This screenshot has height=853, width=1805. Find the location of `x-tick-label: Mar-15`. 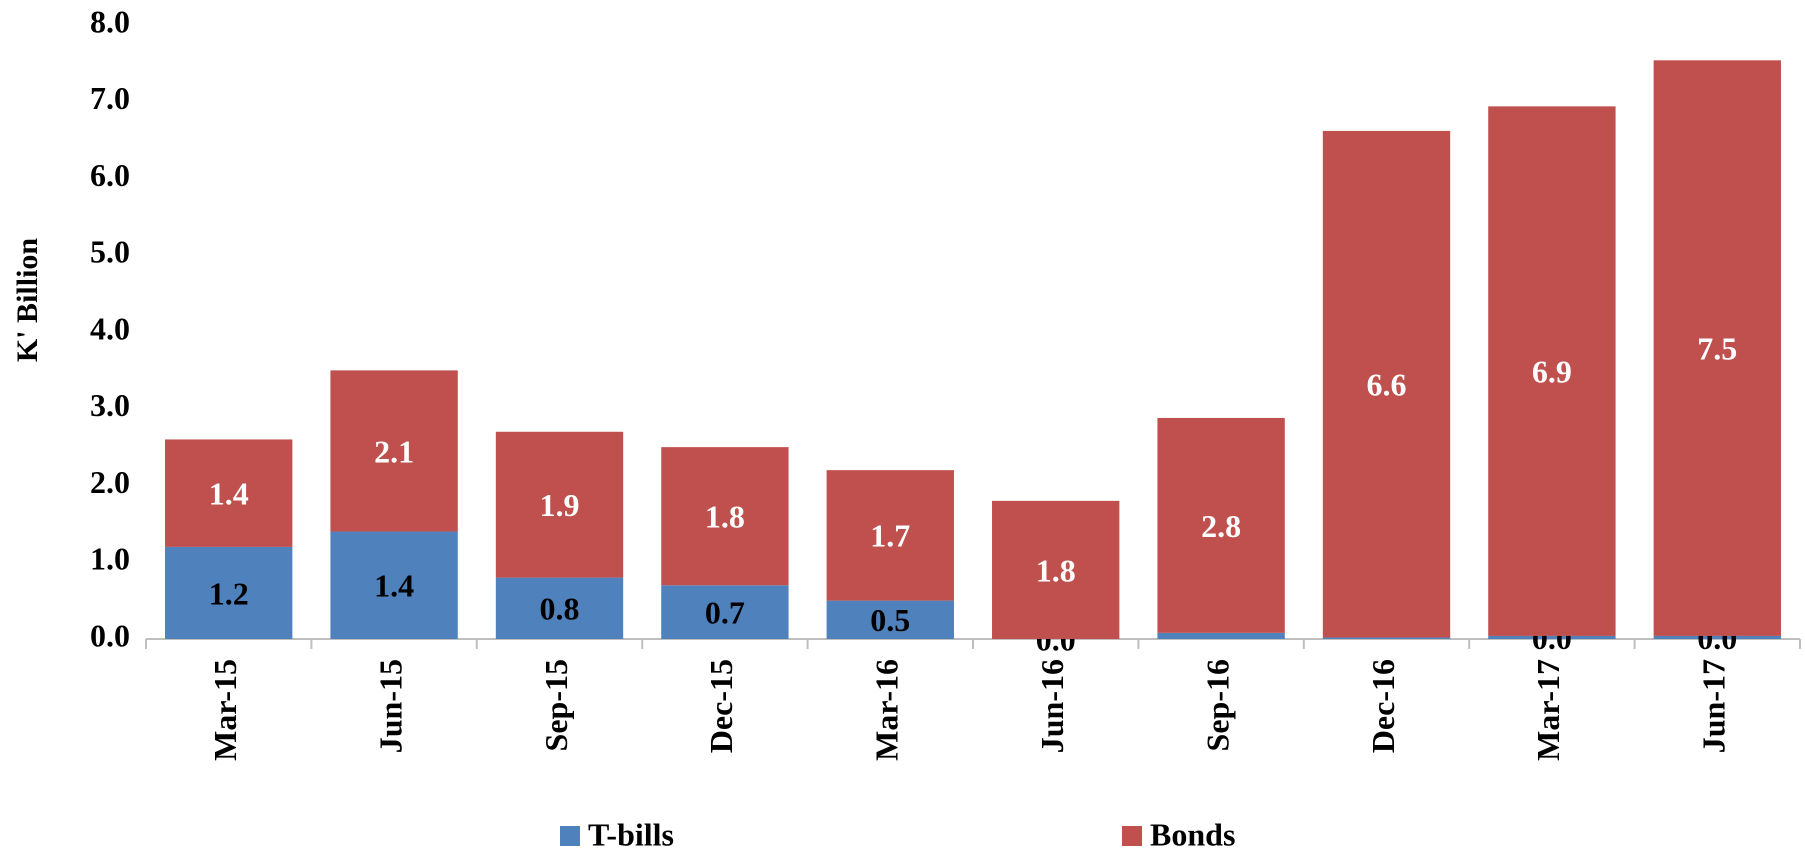

x-tick-label: Mar-15 is located at coordinates (225, 710).